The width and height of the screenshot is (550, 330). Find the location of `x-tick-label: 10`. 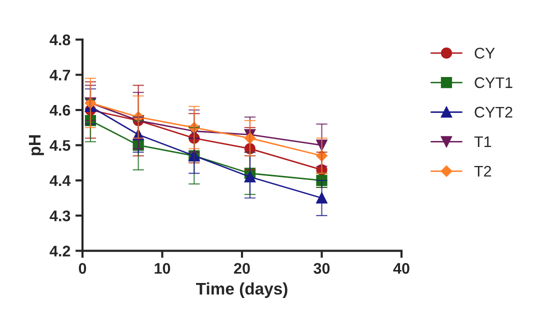

x-tick-label: 10 is located at coordinates (162, 268).